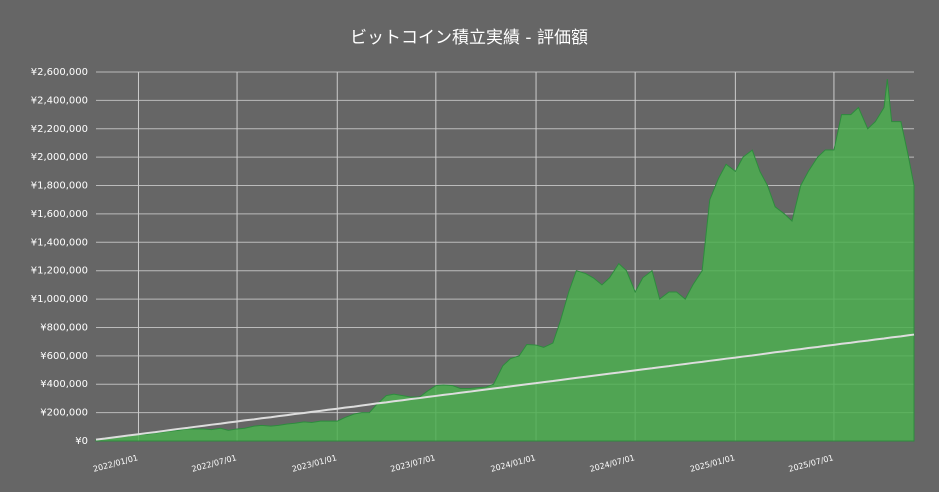 The width and height of the screenshot is (939, 492). I want to click on x-tick-label: 2023/07/01, so click(412, 463).